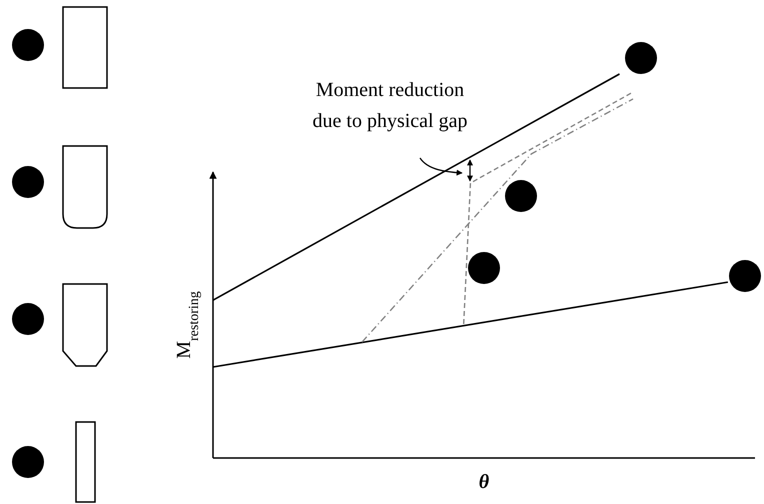  Describe the element at coordinates (390, 105) in the screenshot. I see `annotation: Moment reduction due to physical gap` at that location.